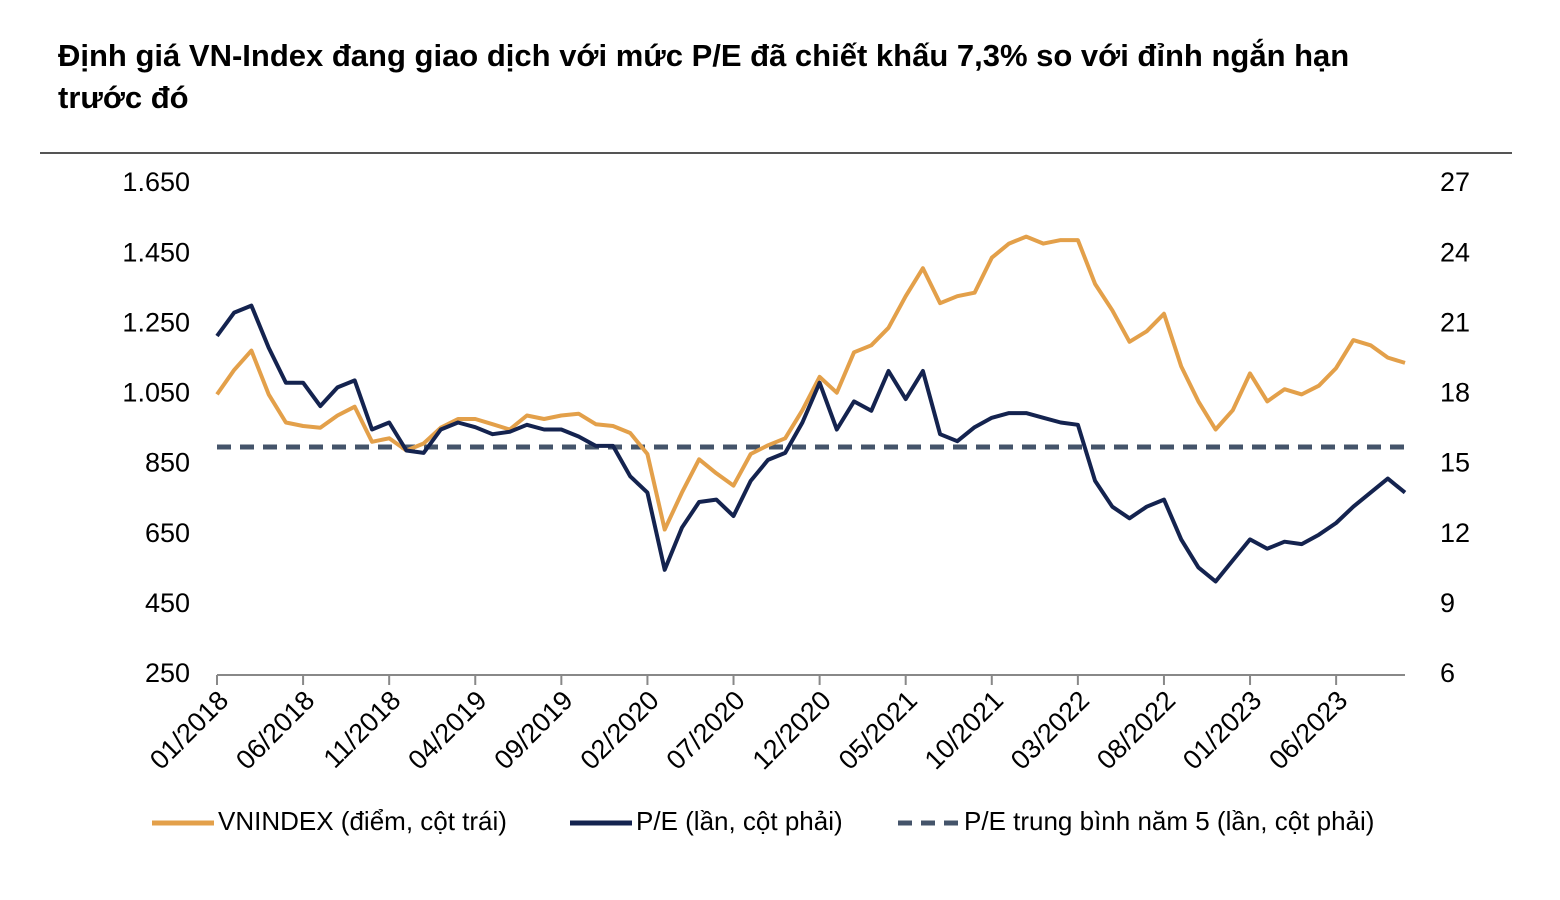  I want to click on y2-tick-label: 6, so click(1447, 673).